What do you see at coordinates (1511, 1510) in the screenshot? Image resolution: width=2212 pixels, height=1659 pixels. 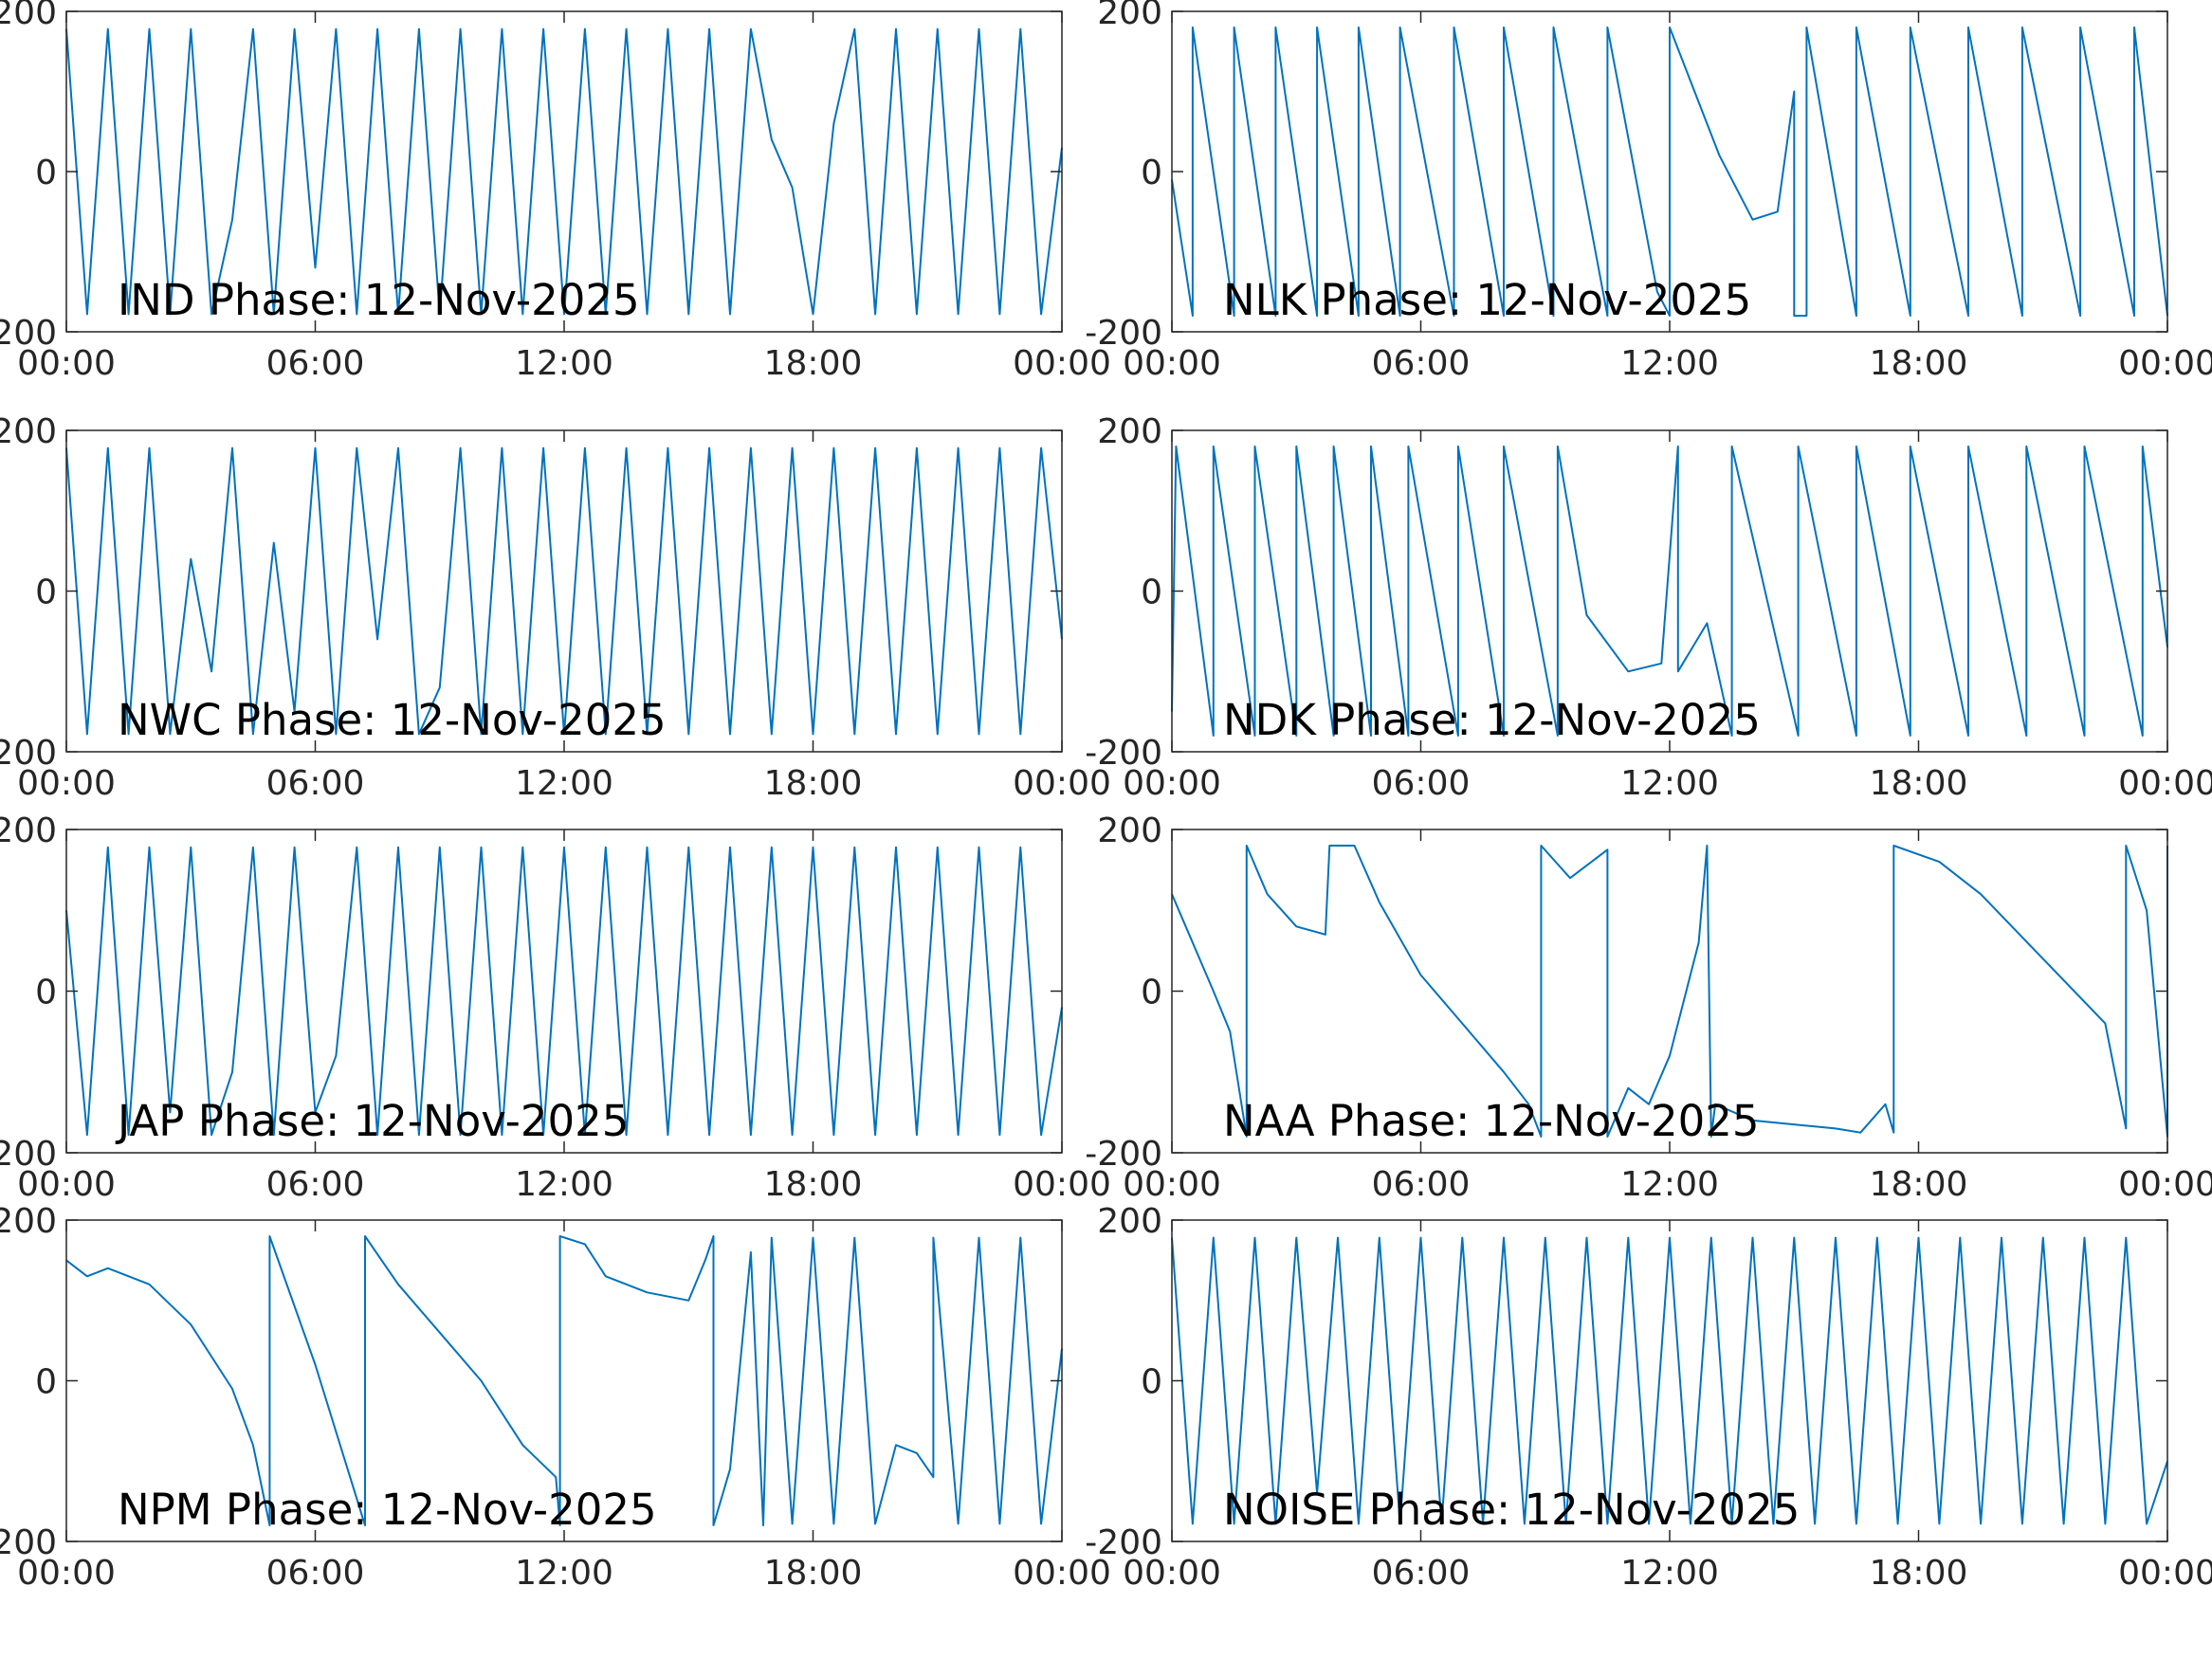 I see `annotation: NOISE Phase: 12-Nov-2025` at bounding box center [1511, 1510].